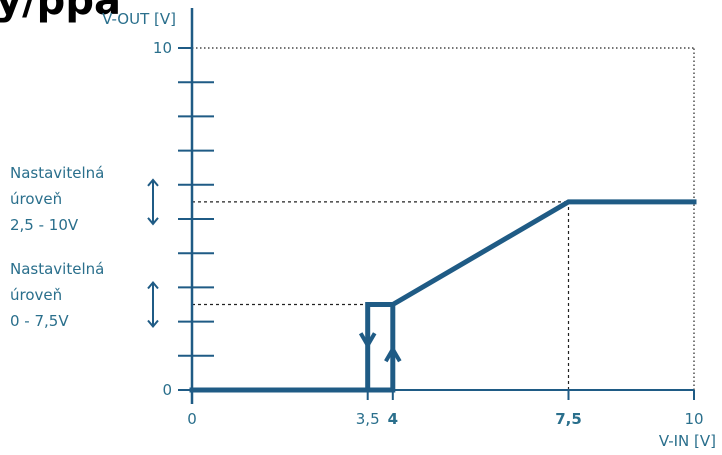 This screenshot has height=455, width=722. What do you see at coordinates (368, 419) in the screenshot?
I see `x-tick-label-3,5: 3,5` at bounding box center [368, 419].